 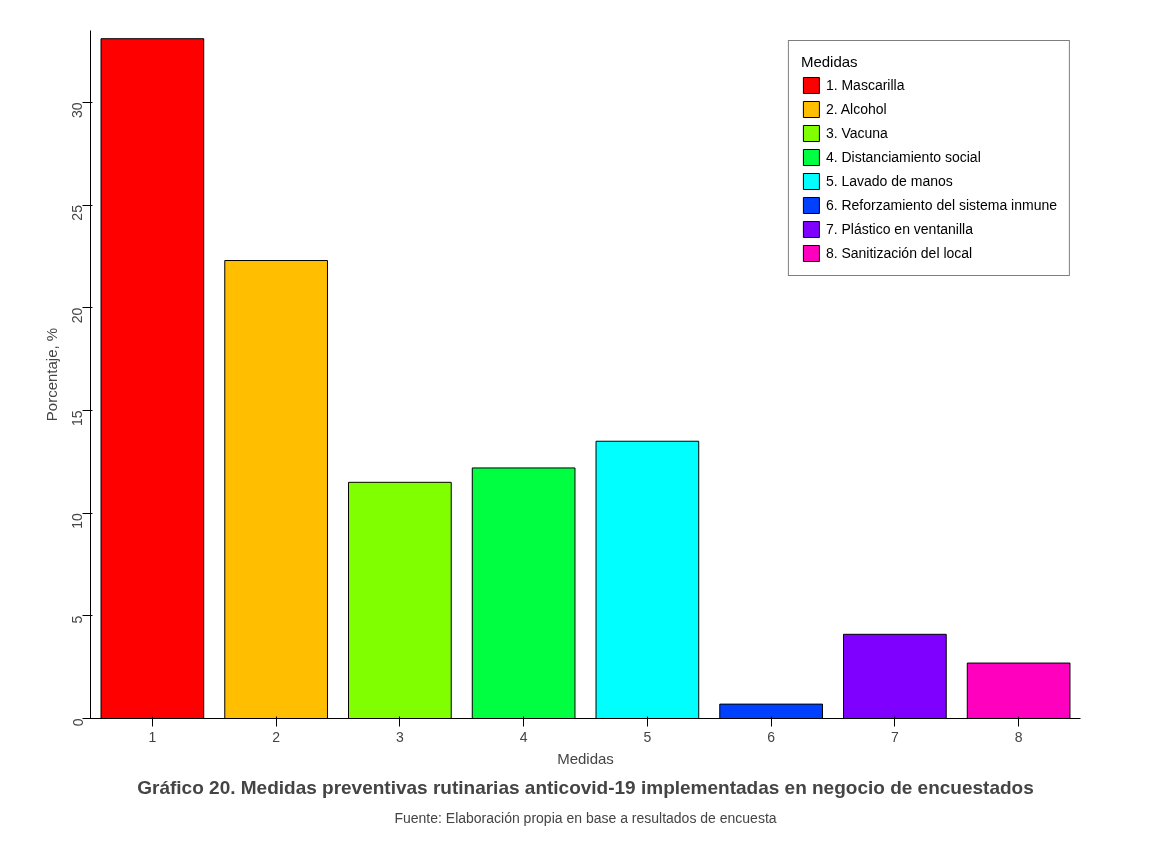 What do you see at coordinates (941, 205) in the screenshot?
I see `legend-label: 6. Reforzamiento del sistema inmune` at bounding box center [941, 205].